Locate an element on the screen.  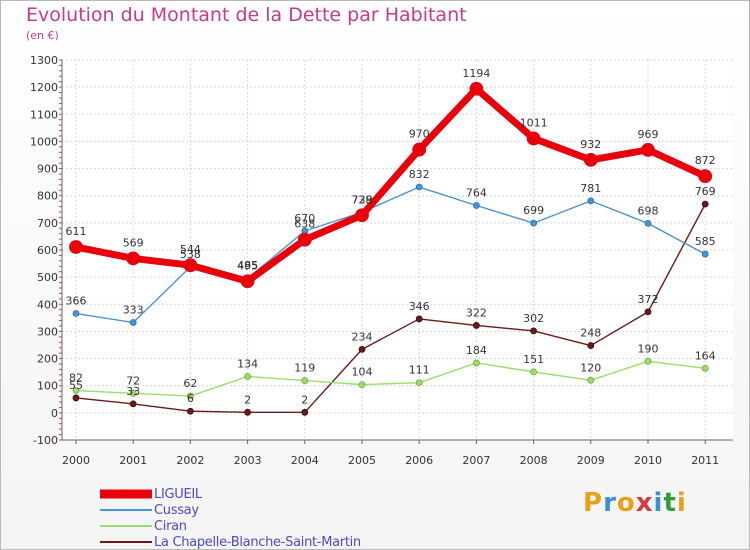
logo-letter: x is located at coordinates (644, 503).